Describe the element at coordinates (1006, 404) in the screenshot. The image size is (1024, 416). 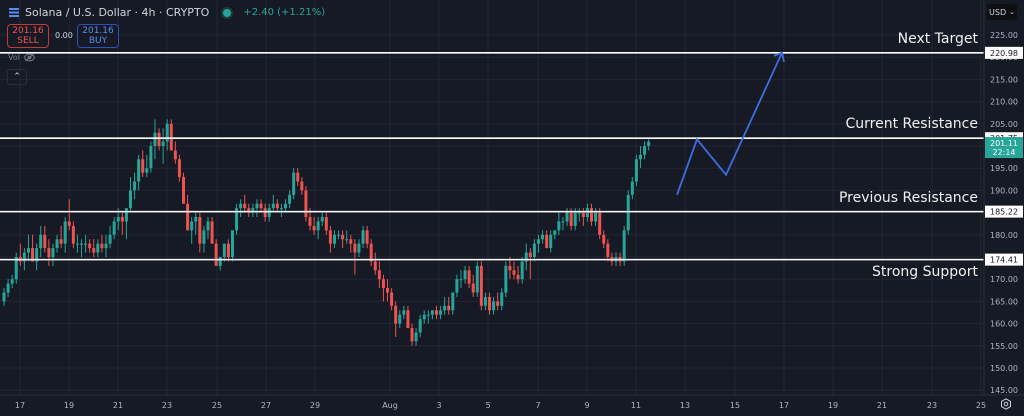
I see `settings-gear-icon` at that location.